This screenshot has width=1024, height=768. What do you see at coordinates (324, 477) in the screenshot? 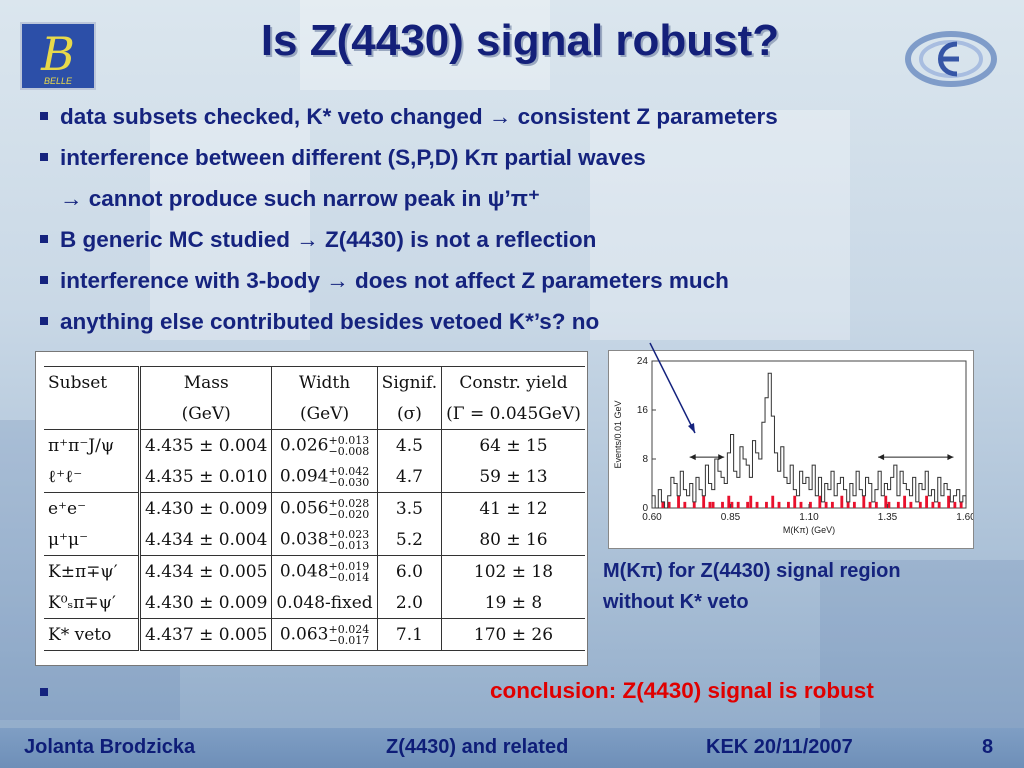
I see `row-width: 0.094 +0.042 −0.030` at bounding box center [324, 477].